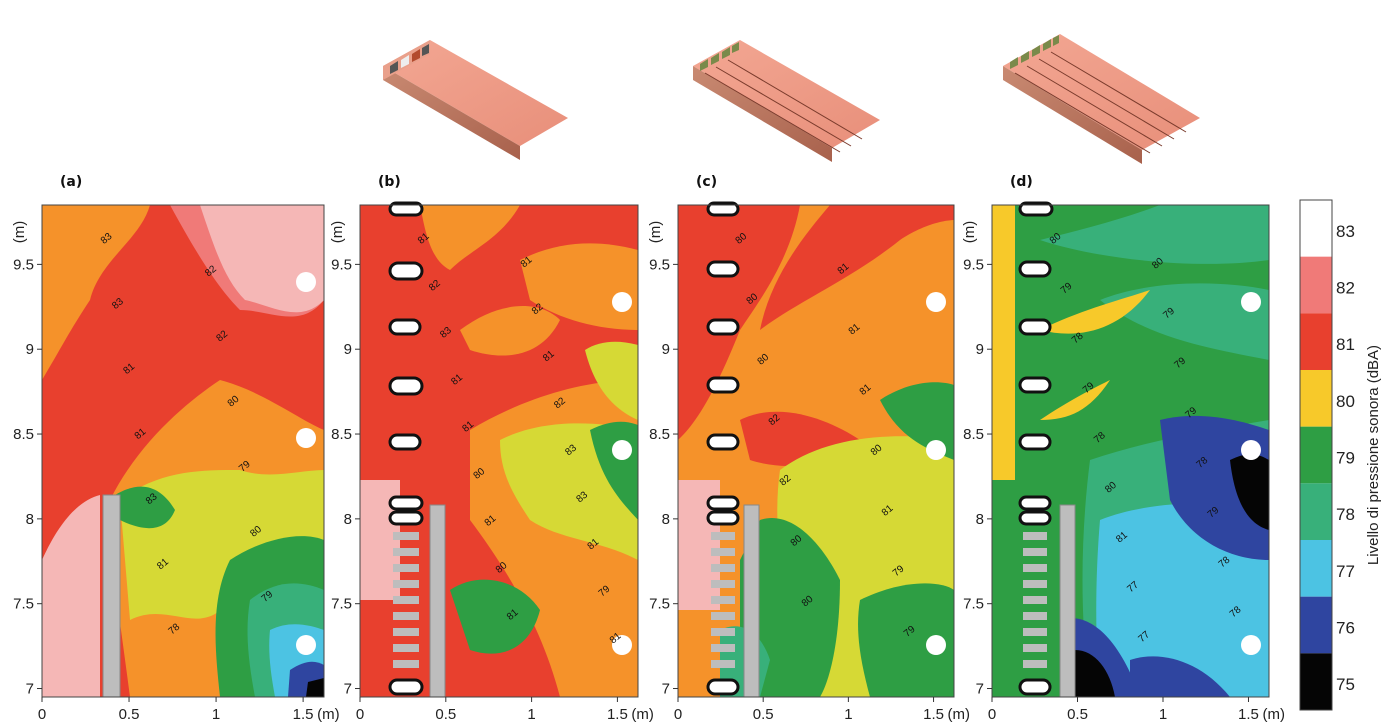 The height and width of the screenshot is (722, 1388). I want to click on colorbar-tick-label: 82, so click(1345, 288).